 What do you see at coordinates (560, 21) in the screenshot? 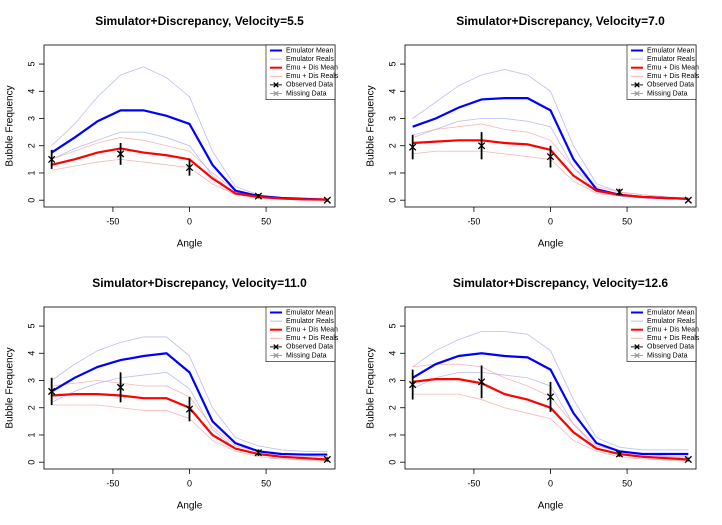
I see `chart-title: Simulator+Discrepancy, Velocity=7.0` at bounding box center [560, 21].